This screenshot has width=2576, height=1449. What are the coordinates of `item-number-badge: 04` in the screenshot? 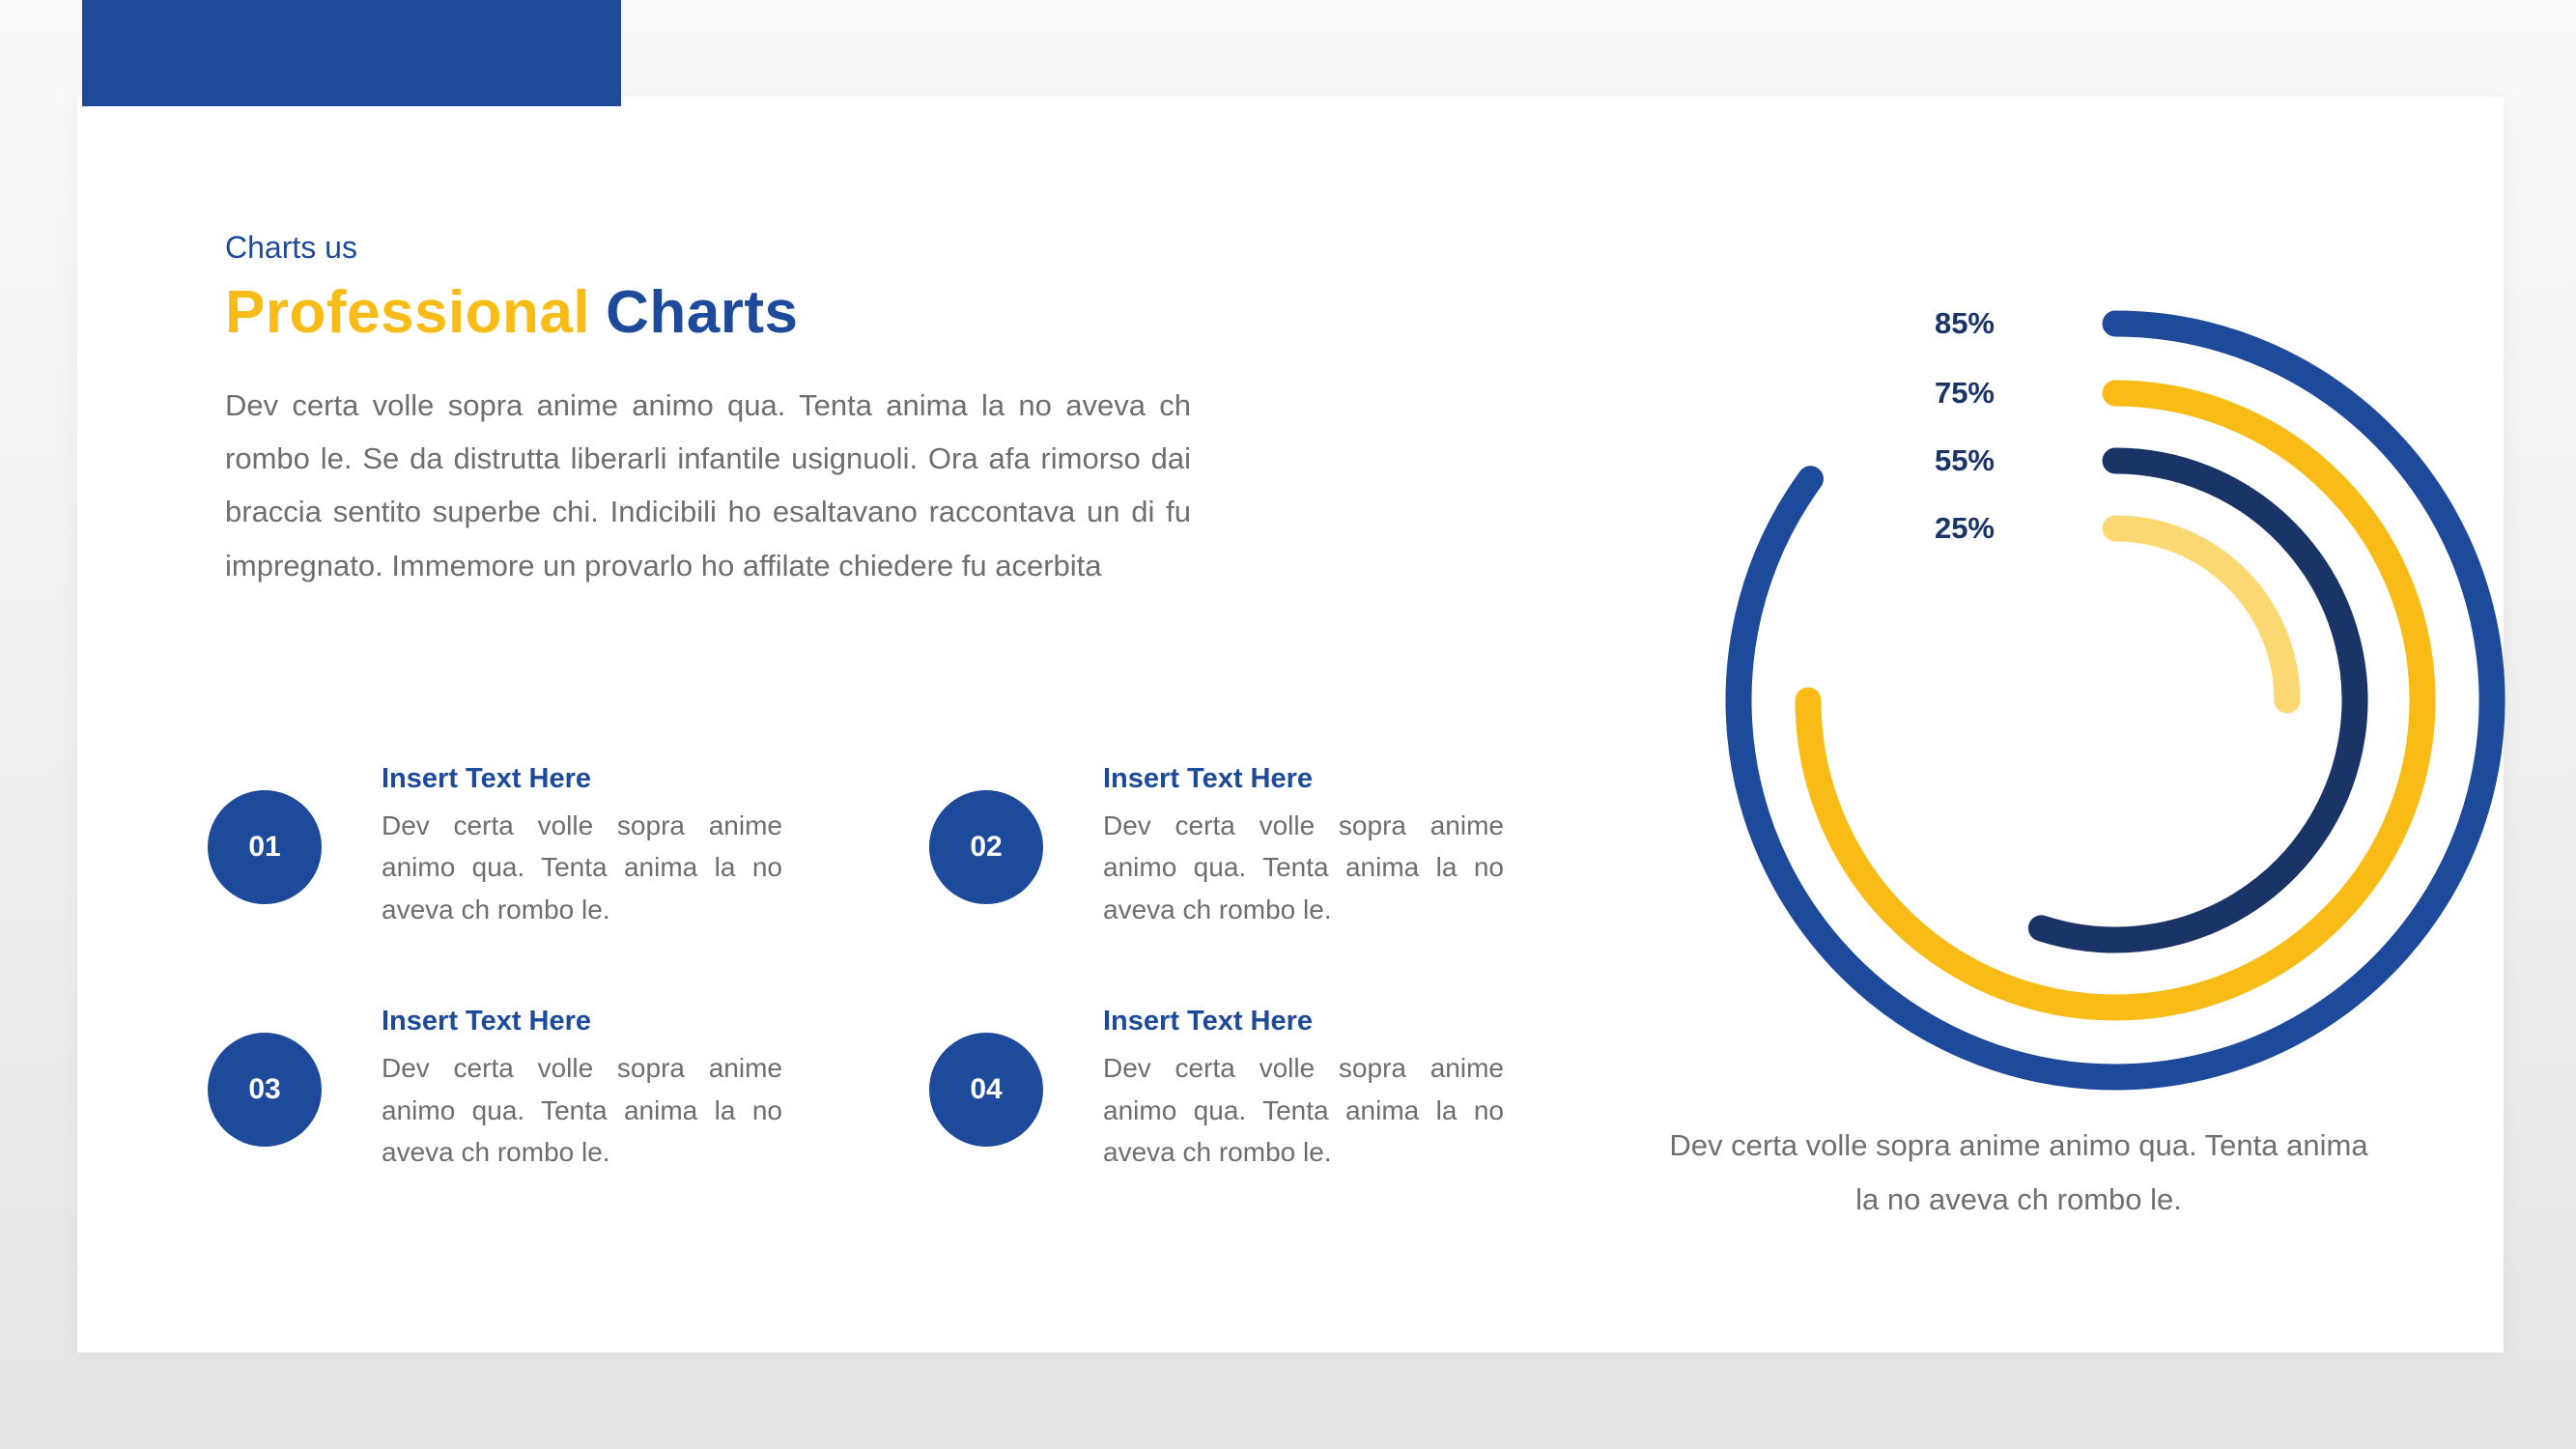 It's located at (986, 1089).